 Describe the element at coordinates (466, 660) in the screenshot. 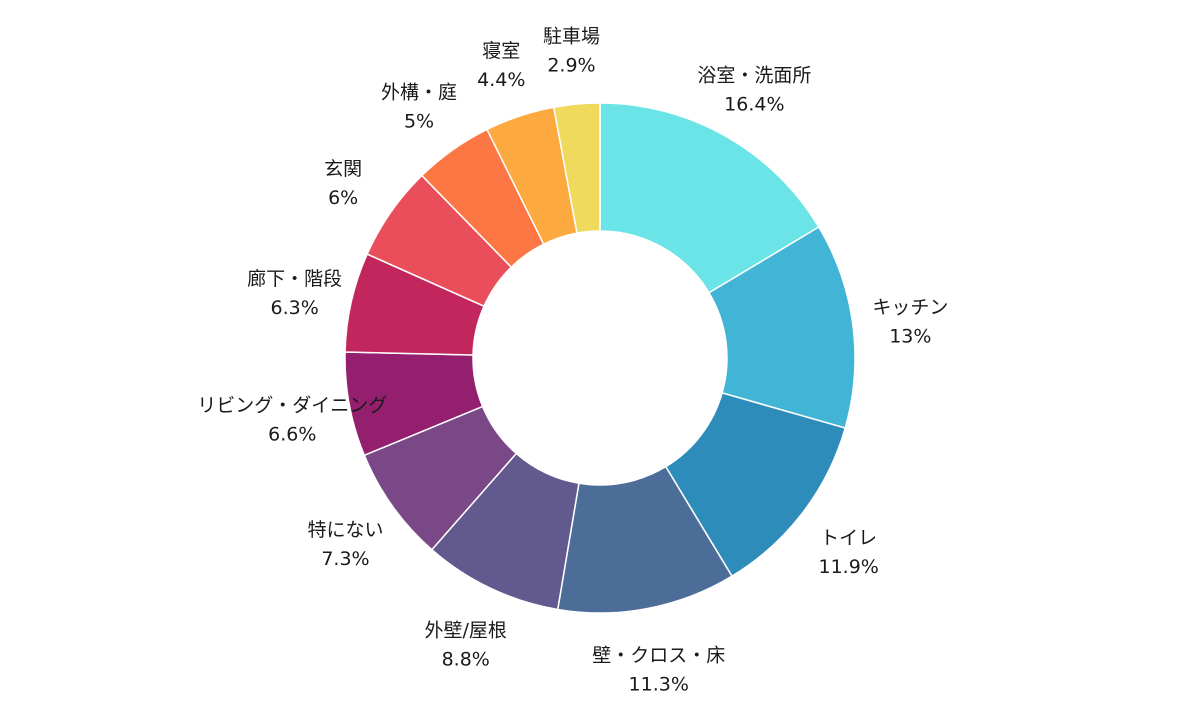

I see `slice-value-4: 8.8%` at that location.